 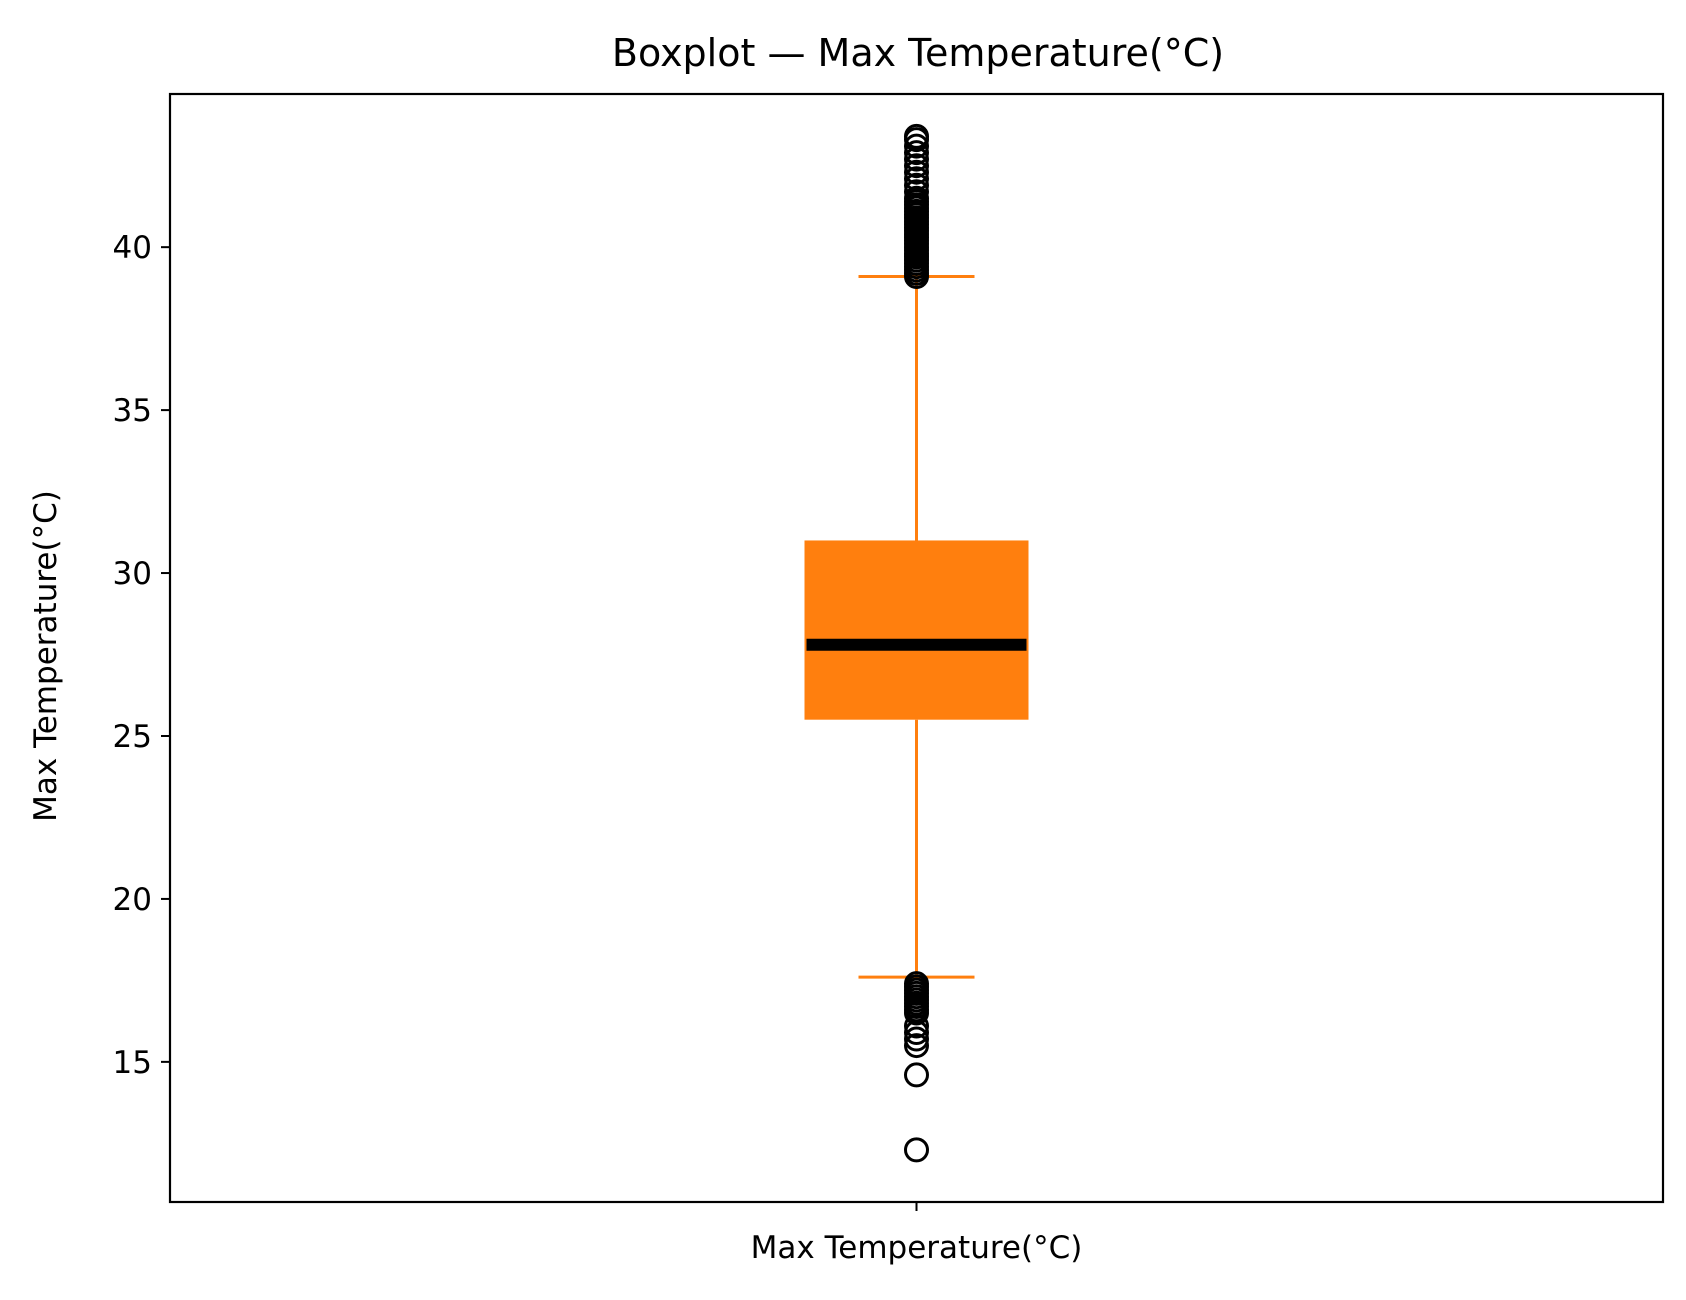 I want to click on box-iqr, so click(x=916, y=630).